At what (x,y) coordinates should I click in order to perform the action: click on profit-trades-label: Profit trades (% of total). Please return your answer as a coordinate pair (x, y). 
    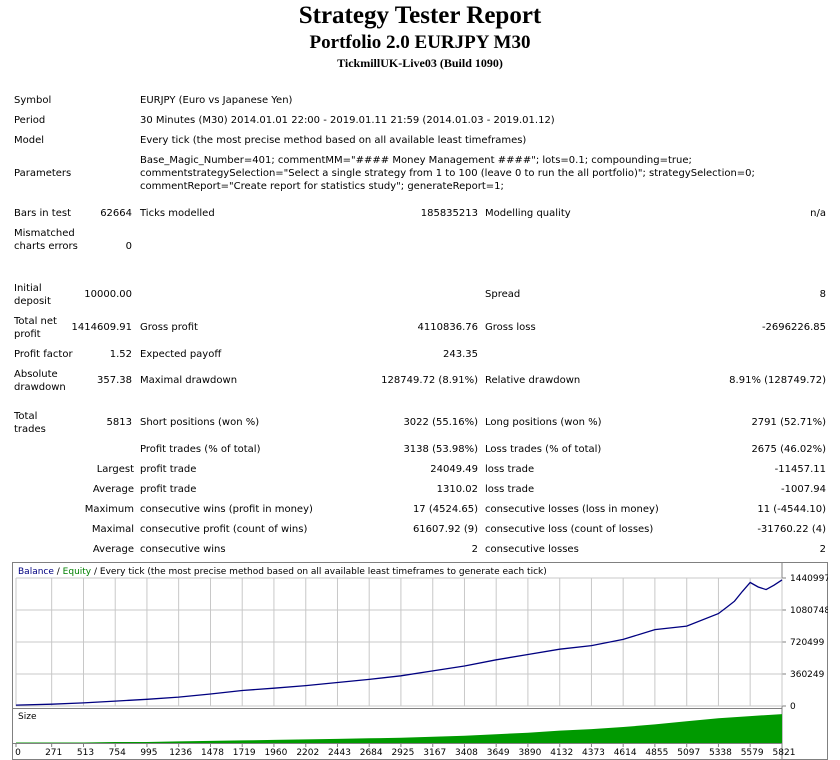
    Looking at the image, I should click on (200, 449).